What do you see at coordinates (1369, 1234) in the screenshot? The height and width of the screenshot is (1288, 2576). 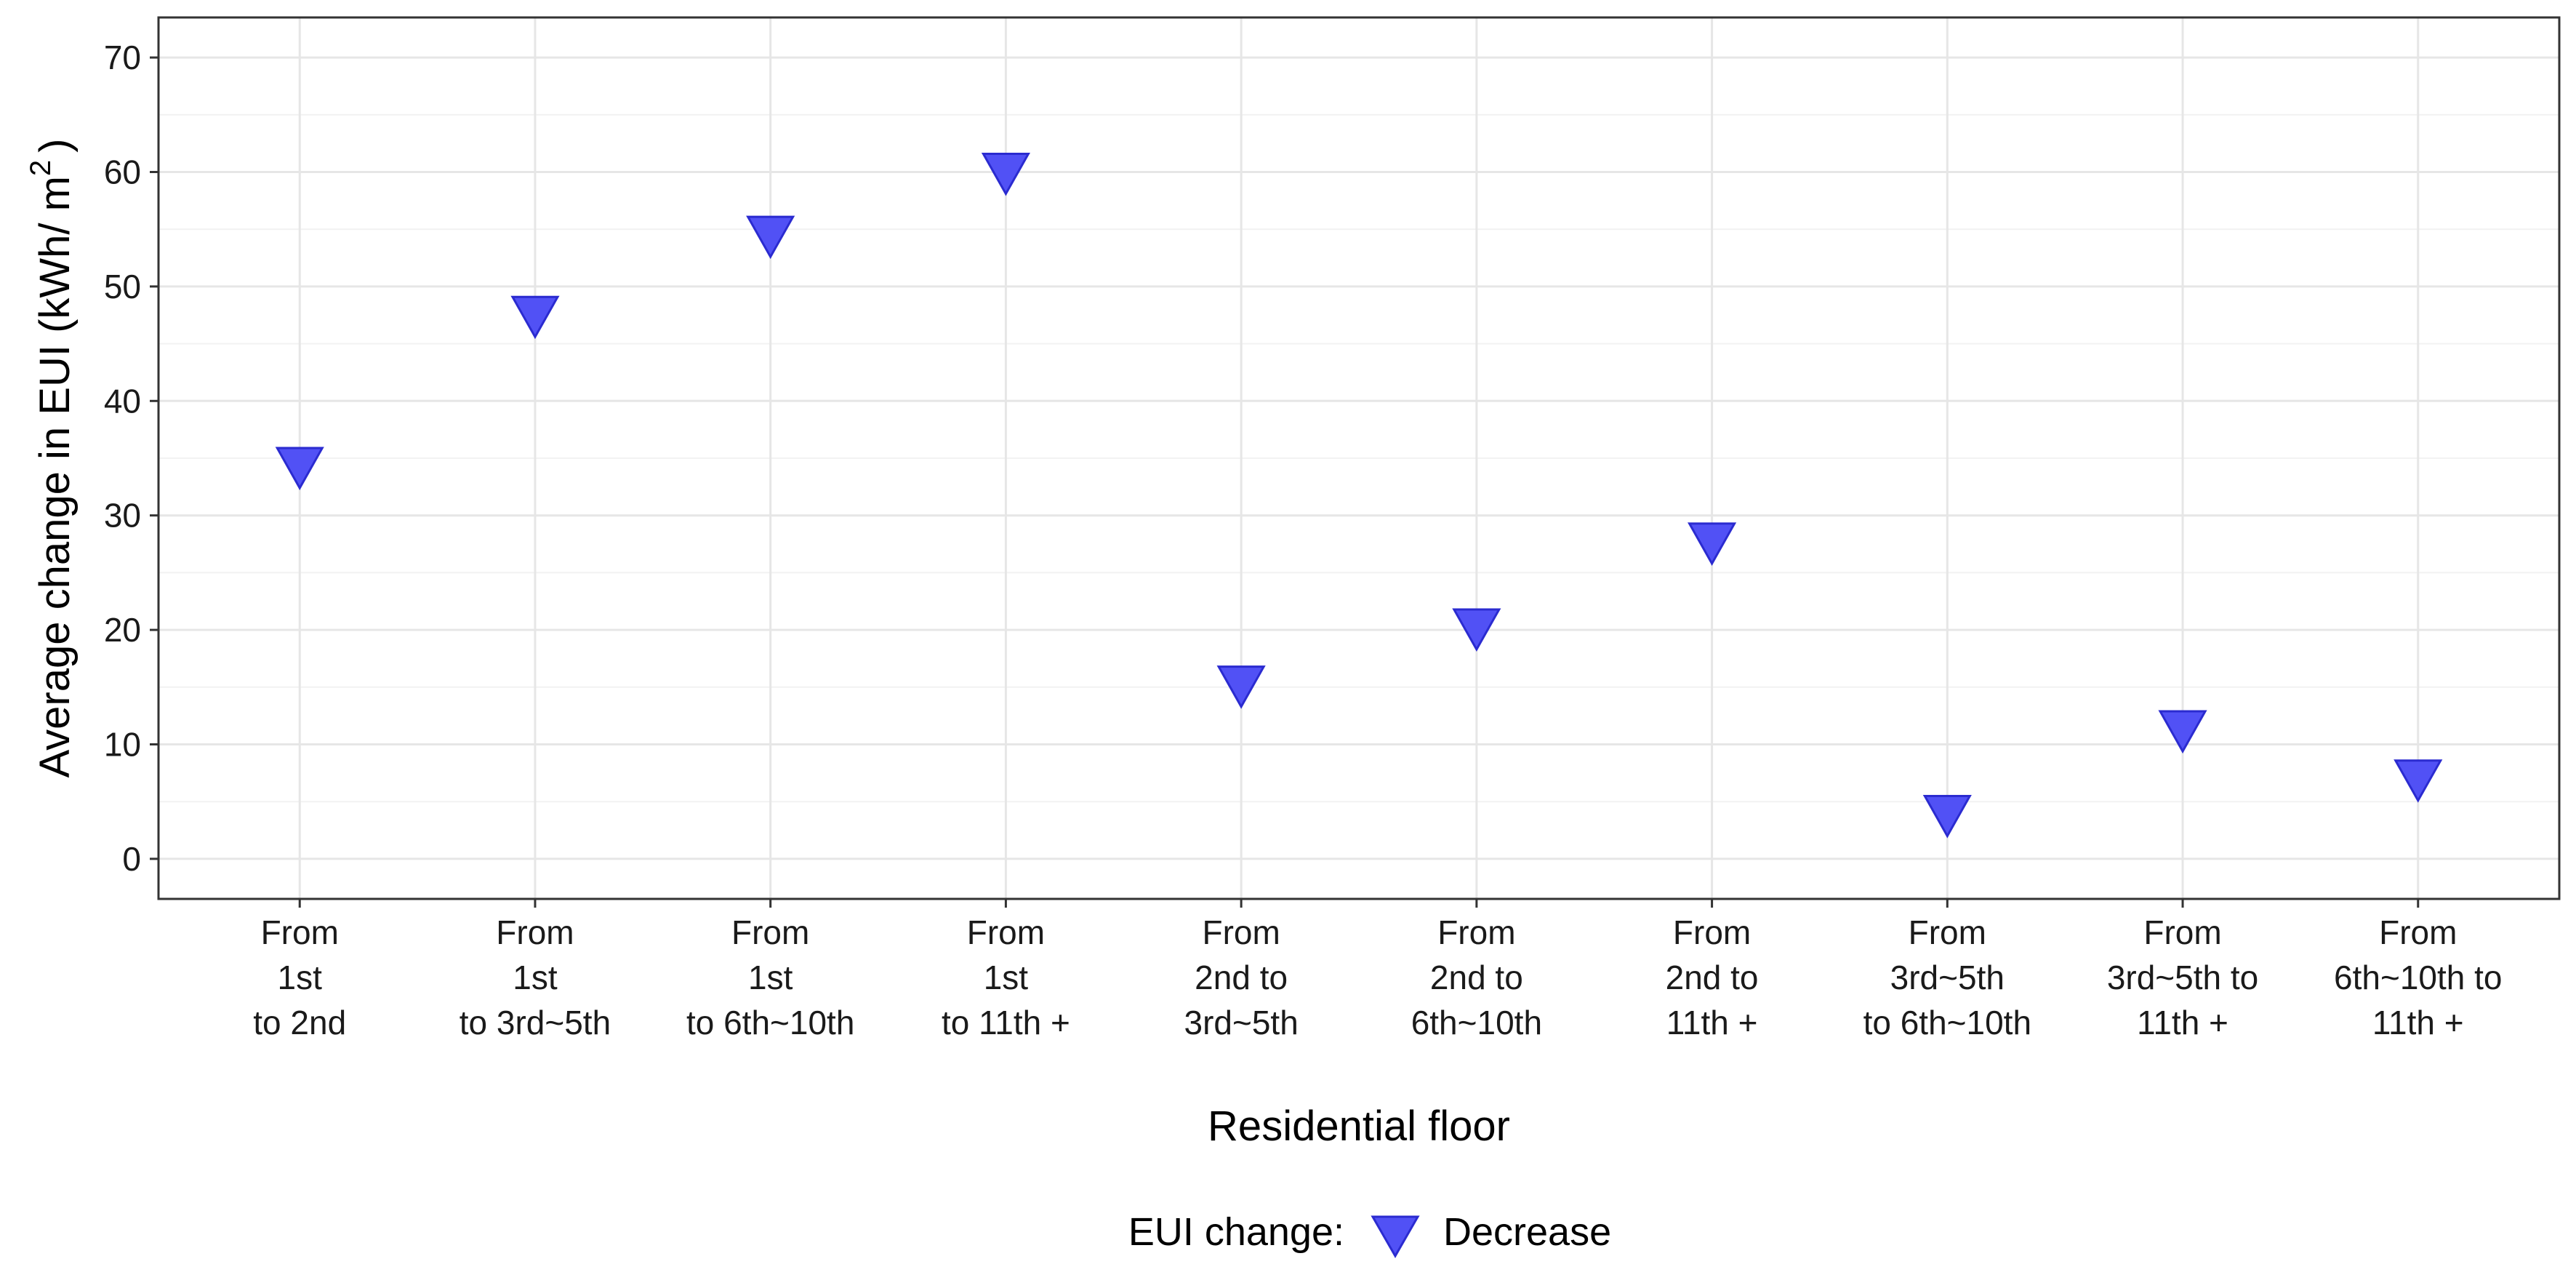 I see `legend: EUI change: Decrease` at bounding box center [1369, 1234].